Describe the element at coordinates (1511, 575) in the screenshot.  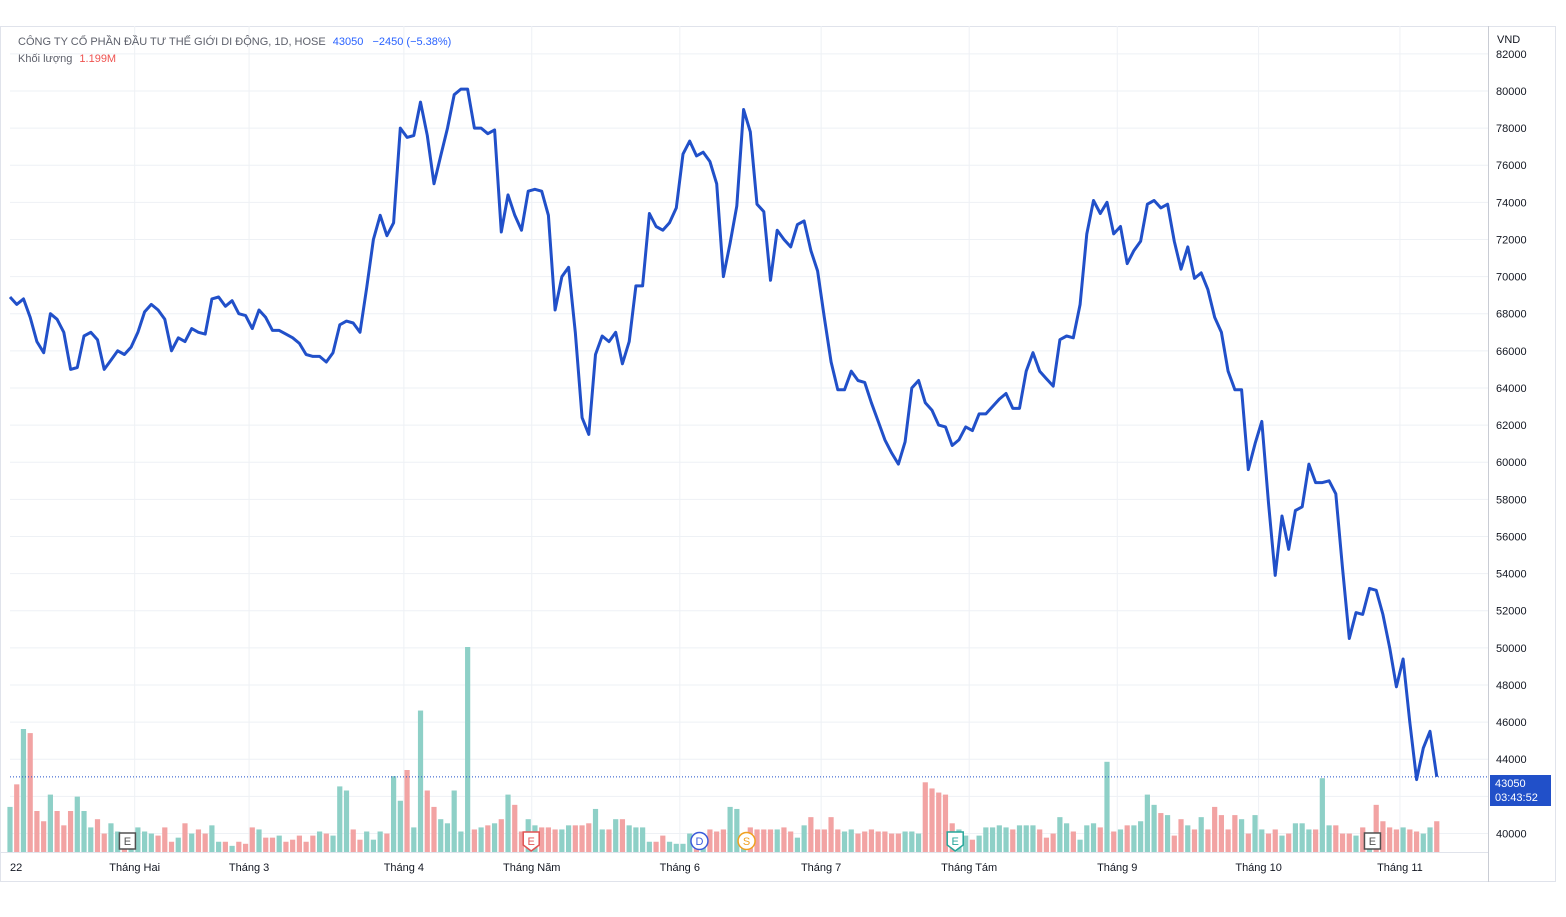
I see `y-tick-label: 54000` at that location.